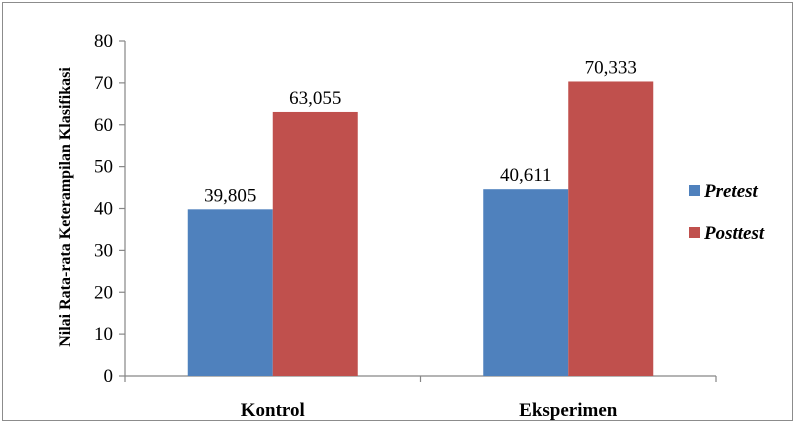 The height and width of the screenshot is (424, 797). What do you see at coordinates (103, 125) in the screenshot?
I see `y-tick-label: 60` at bounding box center [103, 125].